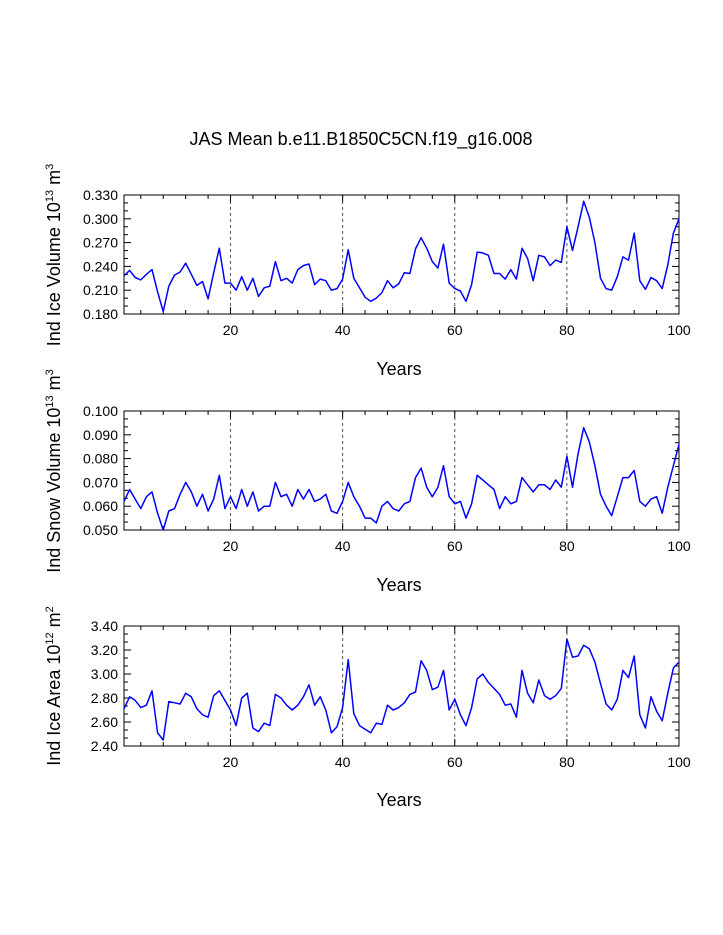 The image size is (723, 935). Describe the element at coordinates (361, 139) in the screenshot. I see `figure-title: JAS Mean b.e11.B1850C5CN.f19_g16.008` at that location.